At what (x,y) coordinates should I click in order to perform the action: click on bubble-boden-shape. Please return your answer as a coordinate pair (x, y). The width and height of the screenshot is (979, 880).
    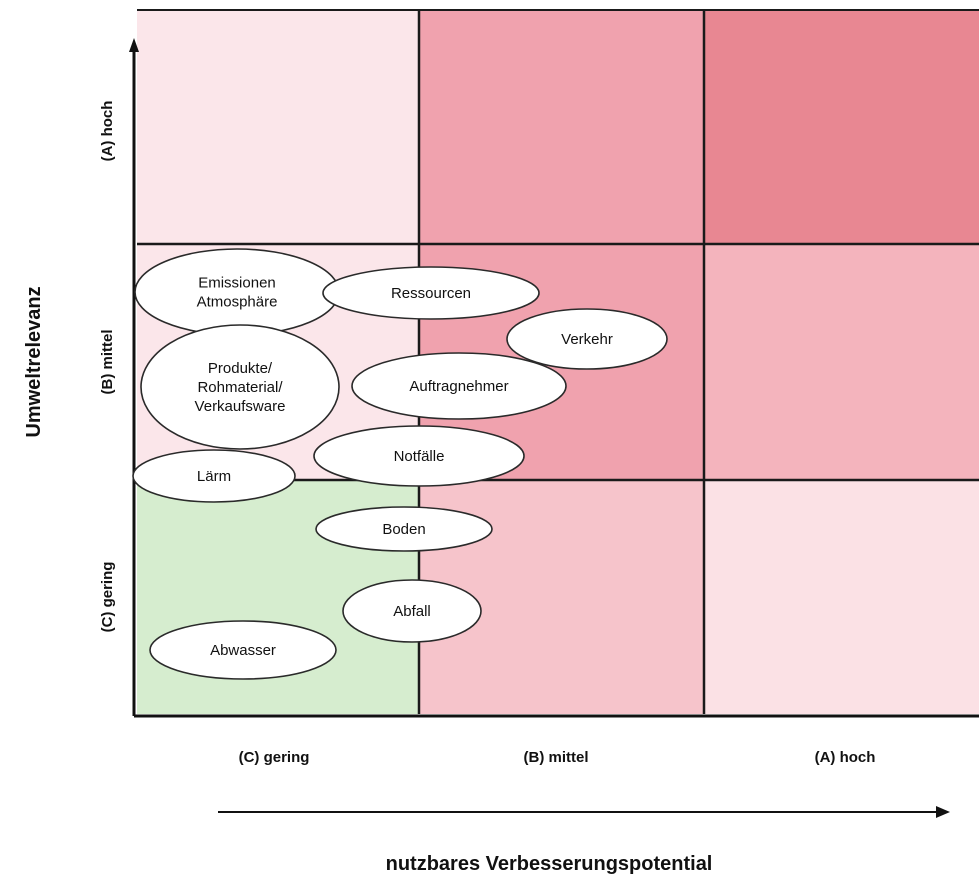
    Looking at the image, I should click on (404, 529).